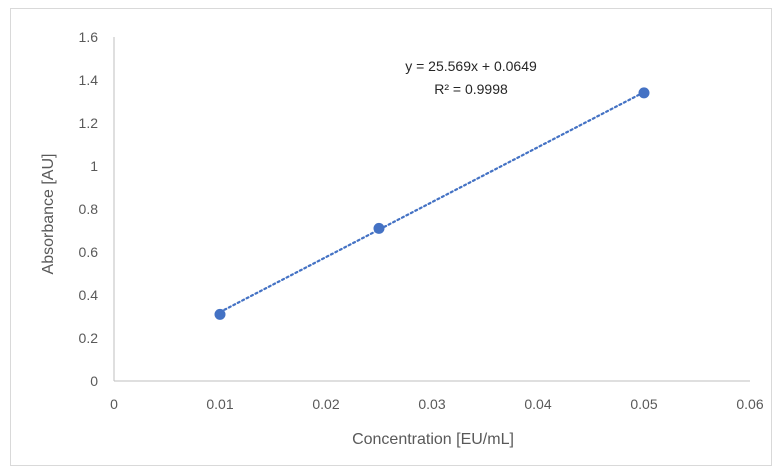 This screenshot has height=471, width=777. I want to click on y-tick-label: 0.2, so click(89, 338).